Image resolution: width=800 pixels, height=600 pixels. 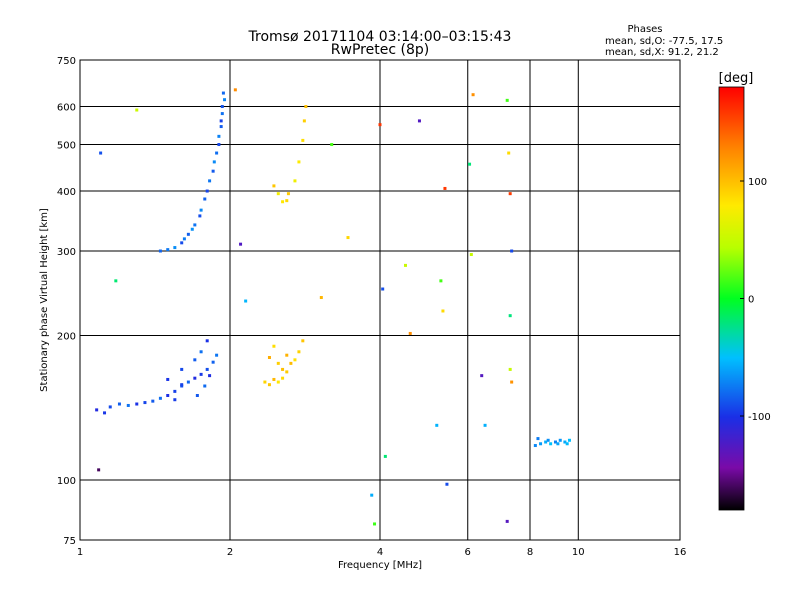 What do you see at coordinates (380, 37) in the screenshot?
I see `chart-title: Tromsø 20171104 03:14:00–03:15:43` at bounding box center [380, 37].